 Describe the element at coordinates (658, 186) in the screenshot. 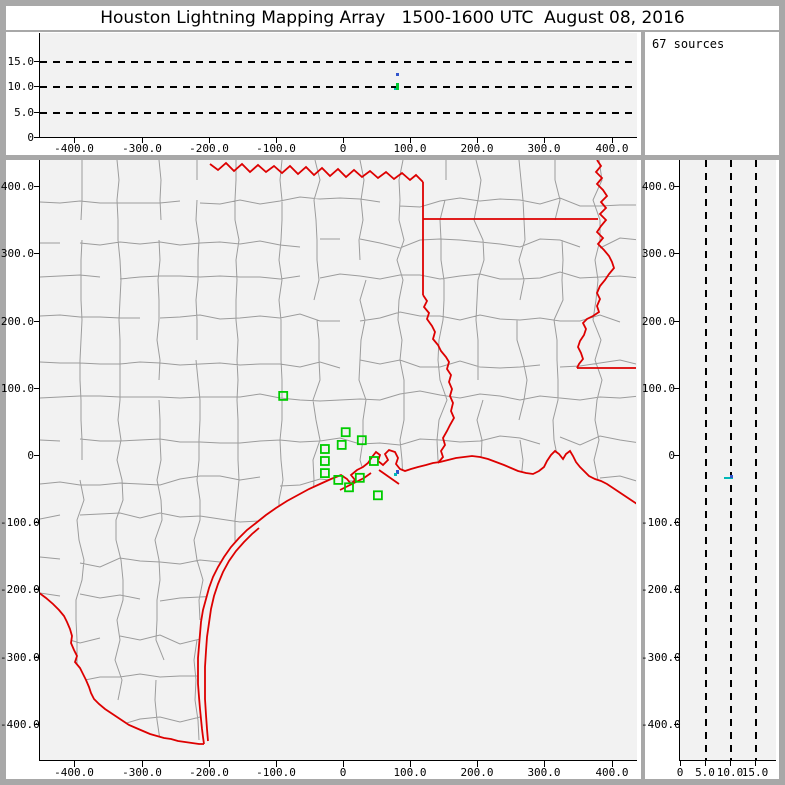

I see `right-panel-ns-label: 400.0` at that location.